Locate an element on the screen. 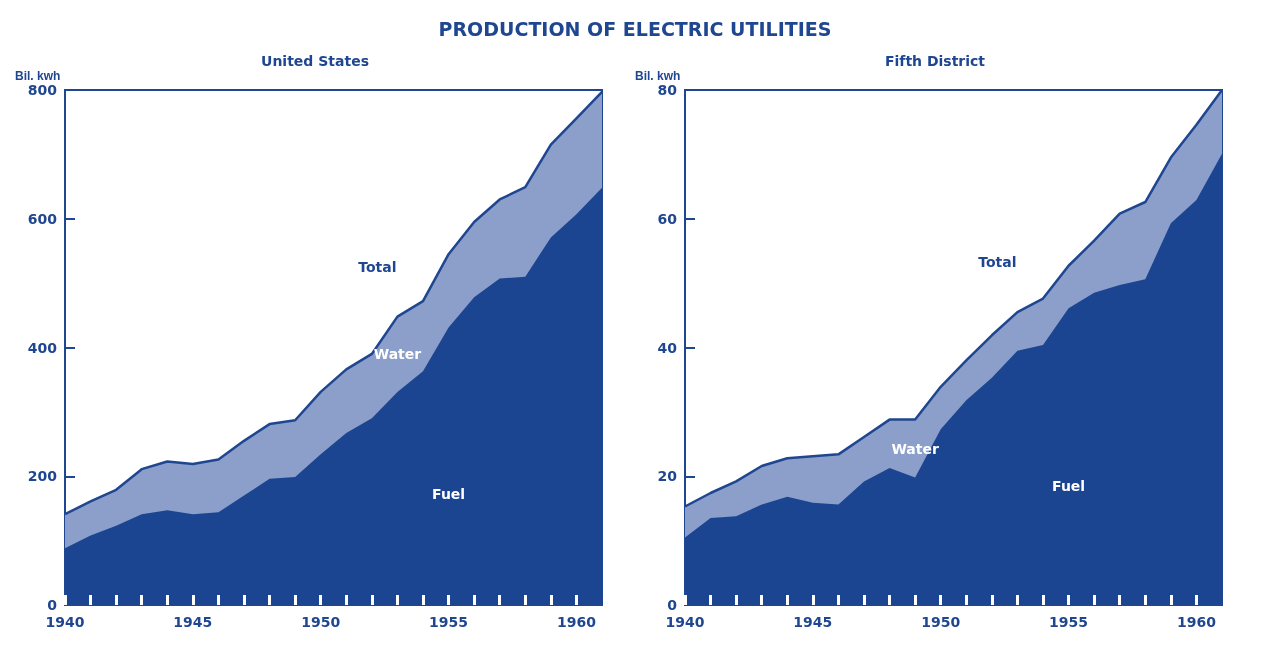 Image resolution: width=1270 pixels, height=647 pixels. y-tick-label: 20 is located at coordinates (667, 476).